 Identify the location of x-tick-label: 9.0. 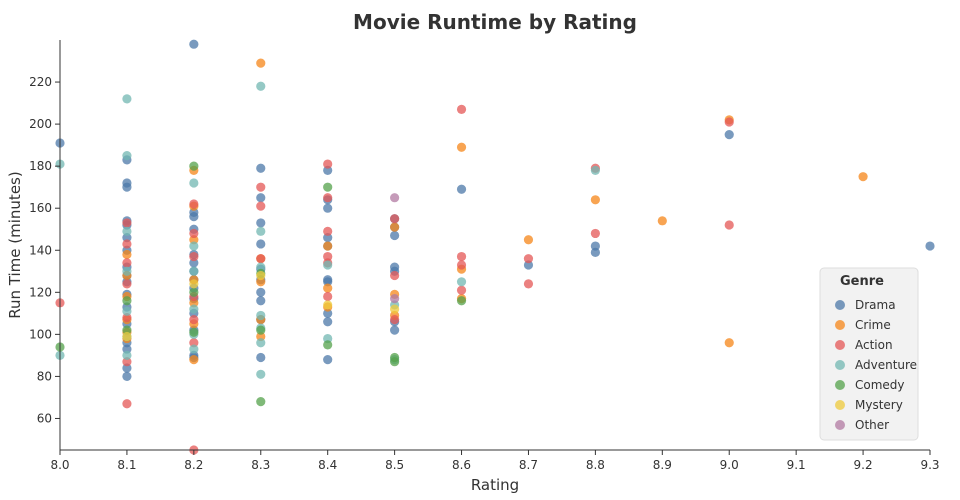
(729, 465).